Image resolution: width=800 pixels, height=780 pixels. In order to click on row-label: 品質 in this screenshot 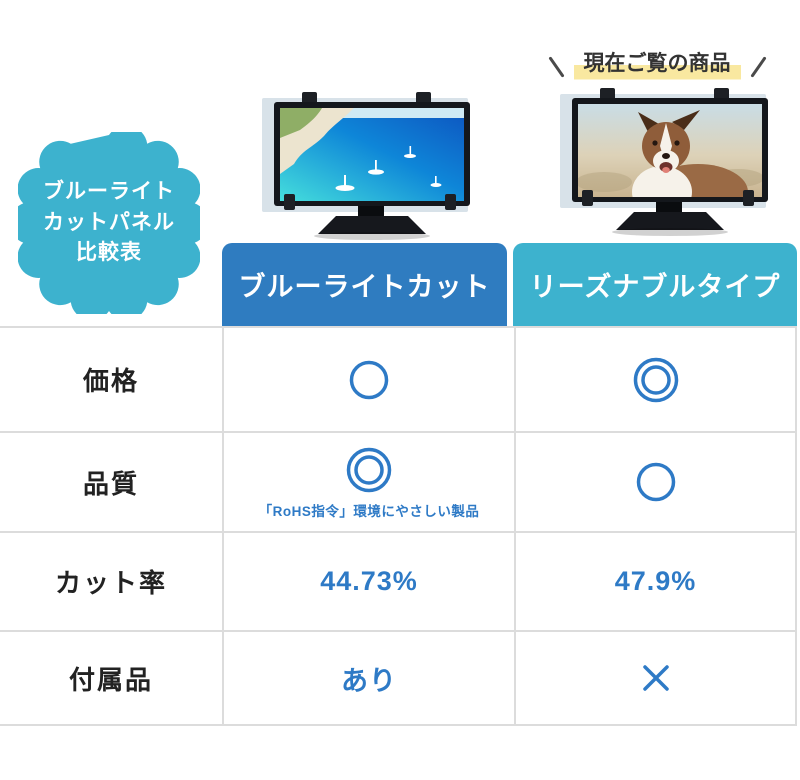, I will do `click(110, 483)`.